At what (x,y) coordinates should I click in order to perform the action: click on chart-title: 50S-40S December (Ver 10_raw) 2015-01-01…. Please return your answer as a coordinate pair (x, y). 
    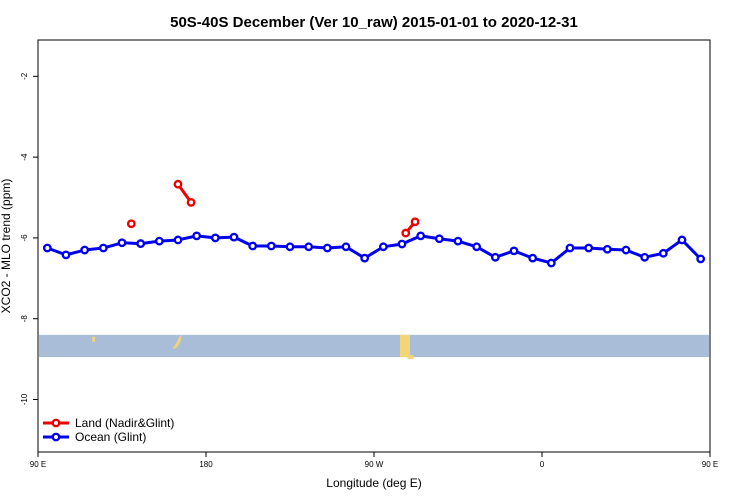
    Looking at the image, I should click on (374, 22).